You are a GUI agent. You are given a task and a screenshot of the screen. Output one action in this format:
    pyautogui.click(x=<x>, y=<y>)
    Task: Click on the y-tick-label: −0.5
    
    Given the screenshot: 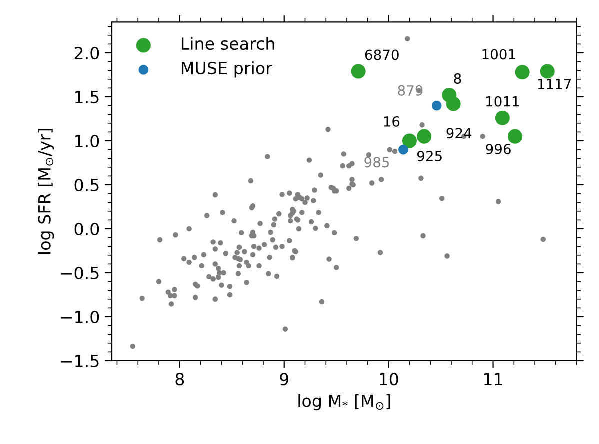 What is the action you would take?
    pyautogui.click(x=80, y=273)
    